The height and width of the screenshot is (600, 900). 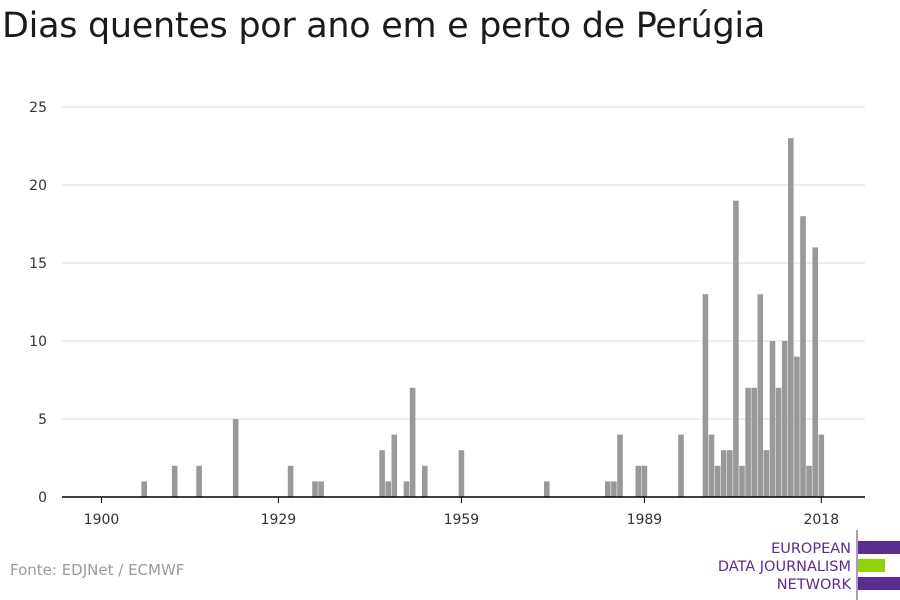 I want to click on x-tick-label-1900: 1900, so click(x=102, y=520).